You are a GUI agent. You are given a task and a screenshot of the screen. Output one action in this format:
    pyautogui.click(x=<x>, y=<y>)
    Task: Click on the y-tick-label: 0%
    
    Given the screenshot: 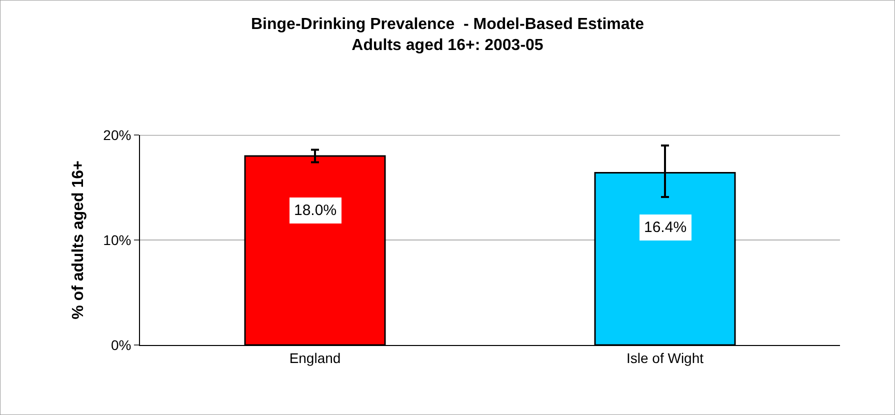 What is the action you would take?
    pyautogui.click(x=121, y=344)
    